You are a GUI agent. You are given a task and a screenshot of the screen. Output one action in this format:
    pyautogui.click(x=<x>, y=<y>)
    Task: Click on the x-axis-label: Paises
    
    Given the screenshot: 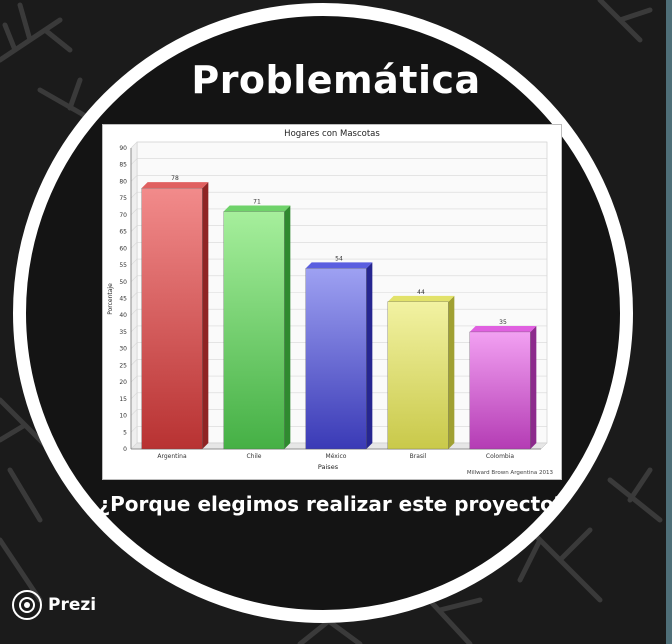 What is the action you would take?
    pyautogui.click(x=328, y=467)
    